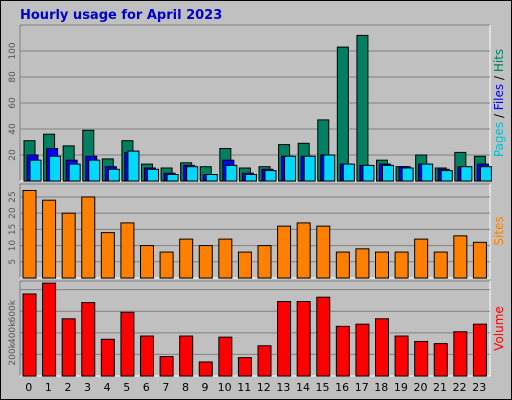  I want to click on x-tick-label-9: 9, so click(205, 387).